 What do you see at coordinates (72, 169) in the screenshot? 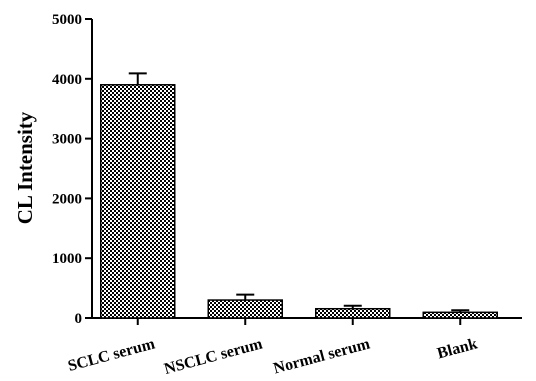
I see `y-axis: 0 1000 2000 3000 4000 5000` at bounding box center [72, 169].